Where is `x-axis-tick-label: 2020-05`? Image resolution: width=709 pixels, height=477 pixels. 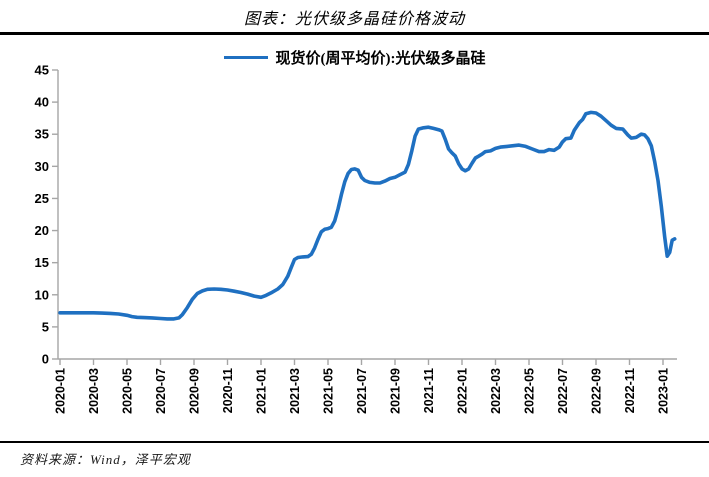
x-axis-tick-label: 2020-05 is located at coordinates (128, 391).